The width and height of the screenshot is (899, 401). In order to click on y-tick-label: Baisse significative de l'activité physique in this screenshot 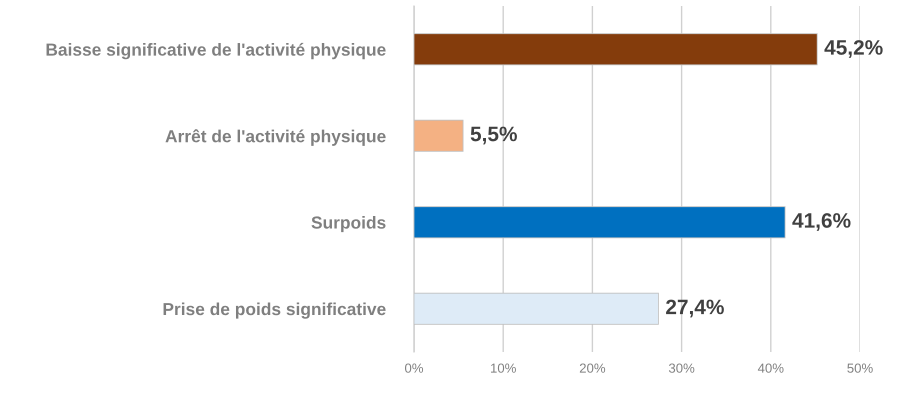, I will do `click(216, 51)`.